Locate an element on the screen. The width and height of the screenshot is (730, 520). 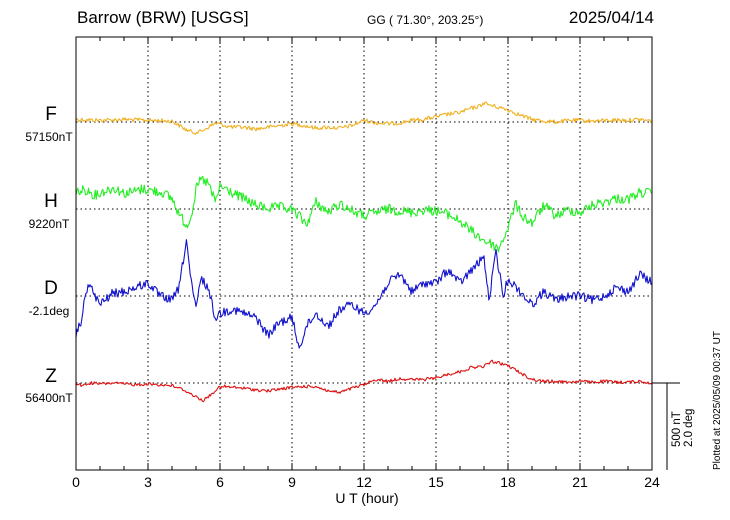
scale-bar is located at coordinates (666, 426).